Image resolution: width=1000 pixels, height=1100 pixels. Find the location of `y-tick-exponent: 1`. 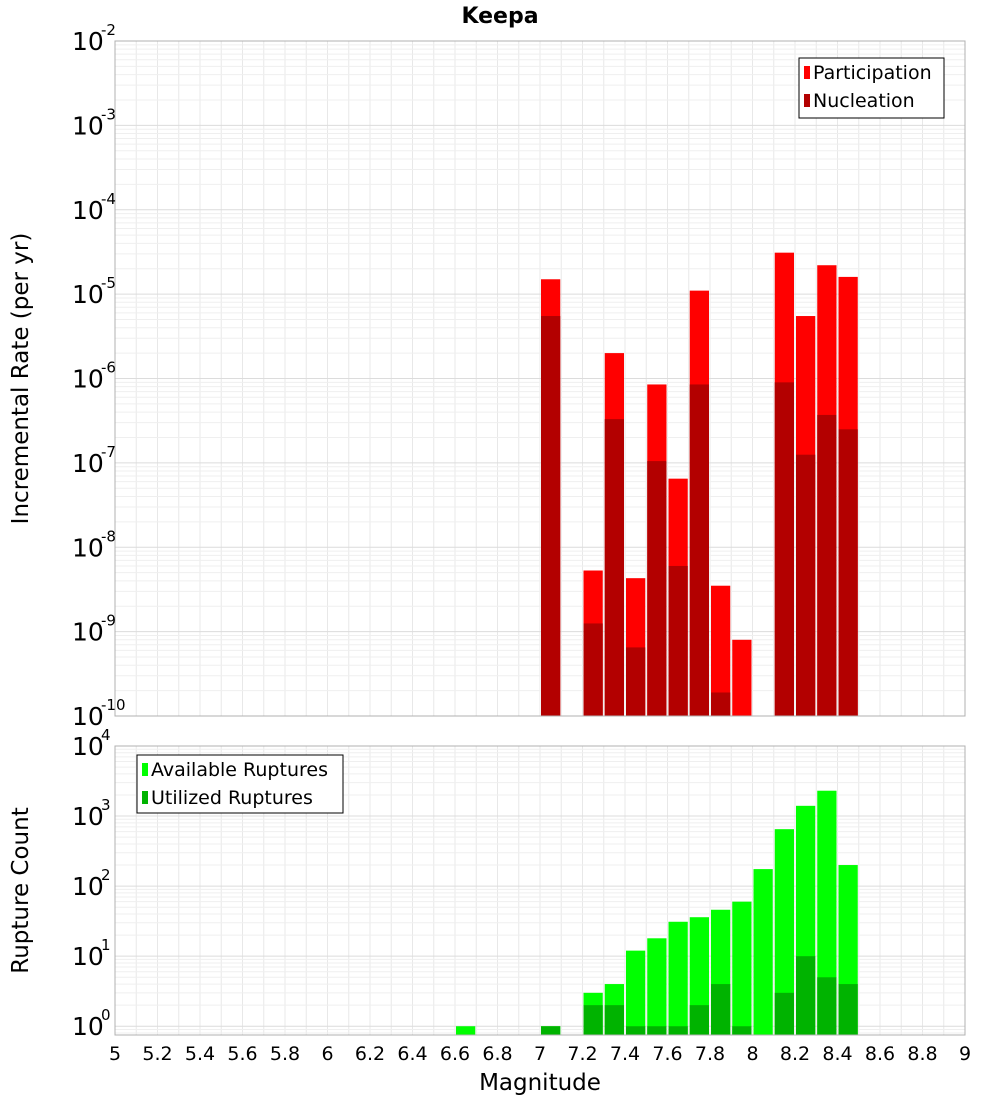

y-tick-exponent: 1 is located at coordinates (106, 945).